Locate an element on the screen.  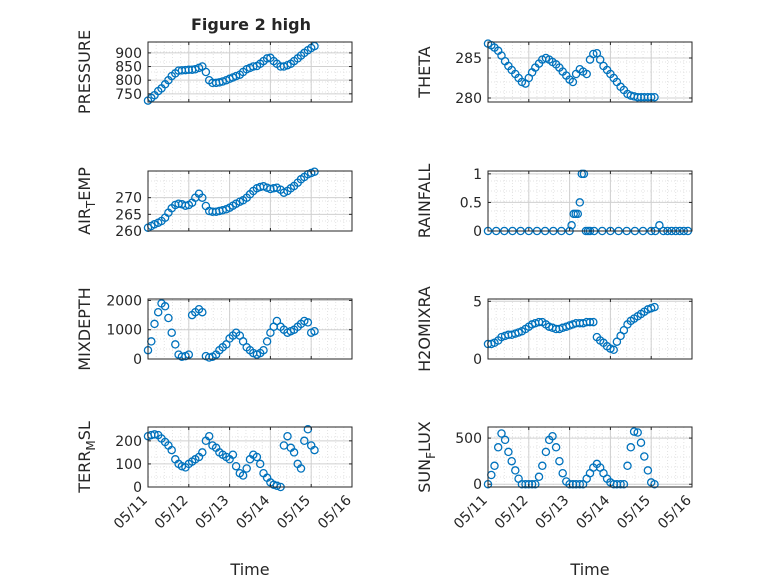
y-tick-label: 200 is located at coordinates (128, 442).